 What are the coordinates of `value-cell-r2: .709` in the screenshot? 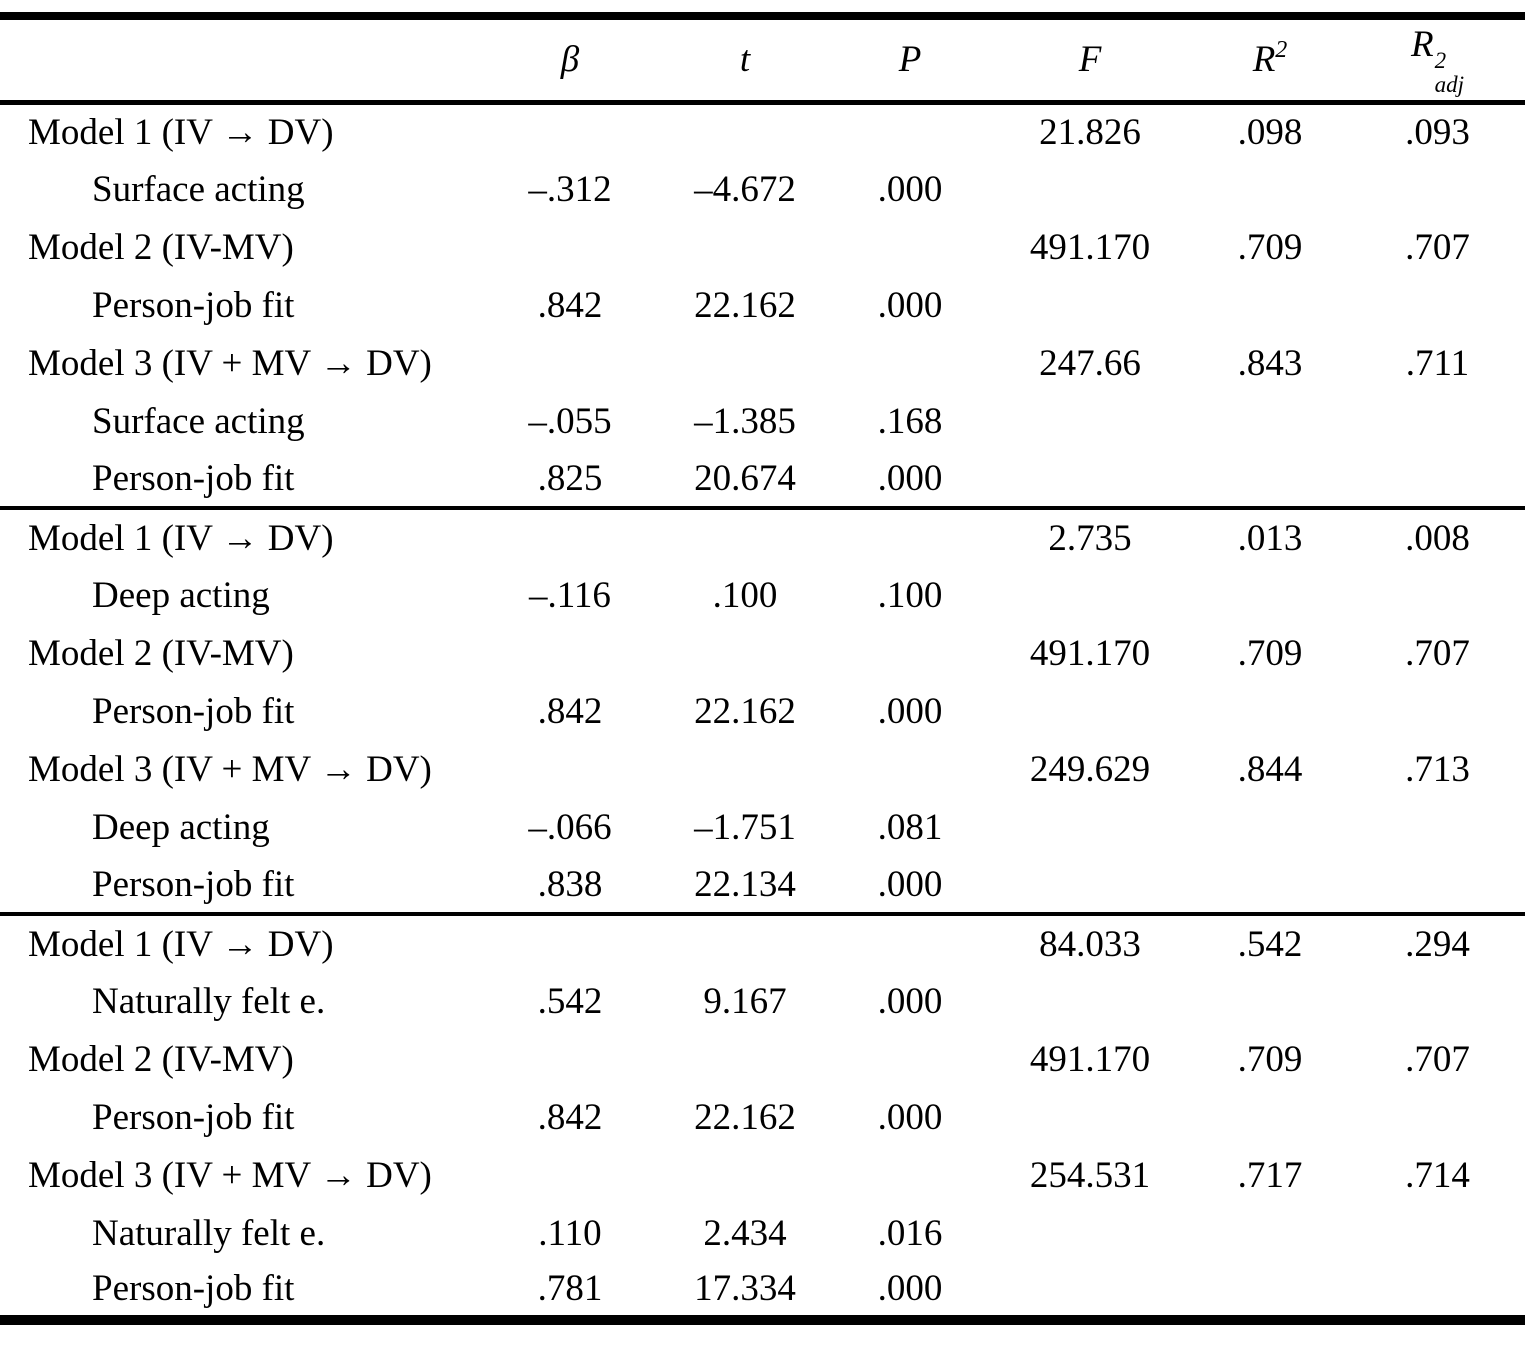 It's located at (1270, 1059).